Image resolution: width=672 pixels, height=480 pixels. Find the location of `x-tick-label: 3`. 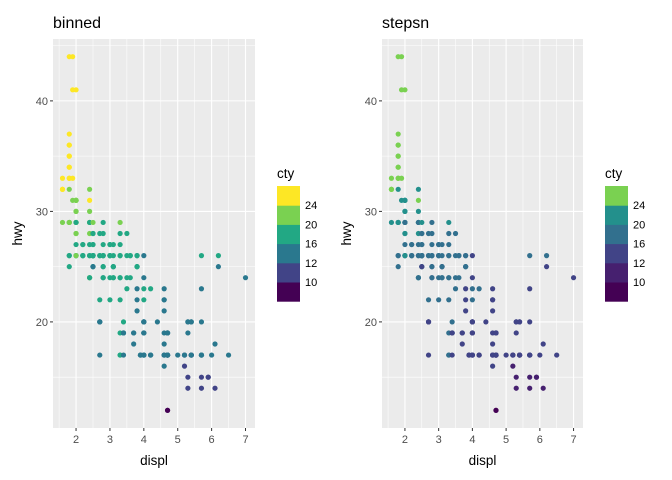

x-tick-label: 3 is located at coordinates (439, 440).